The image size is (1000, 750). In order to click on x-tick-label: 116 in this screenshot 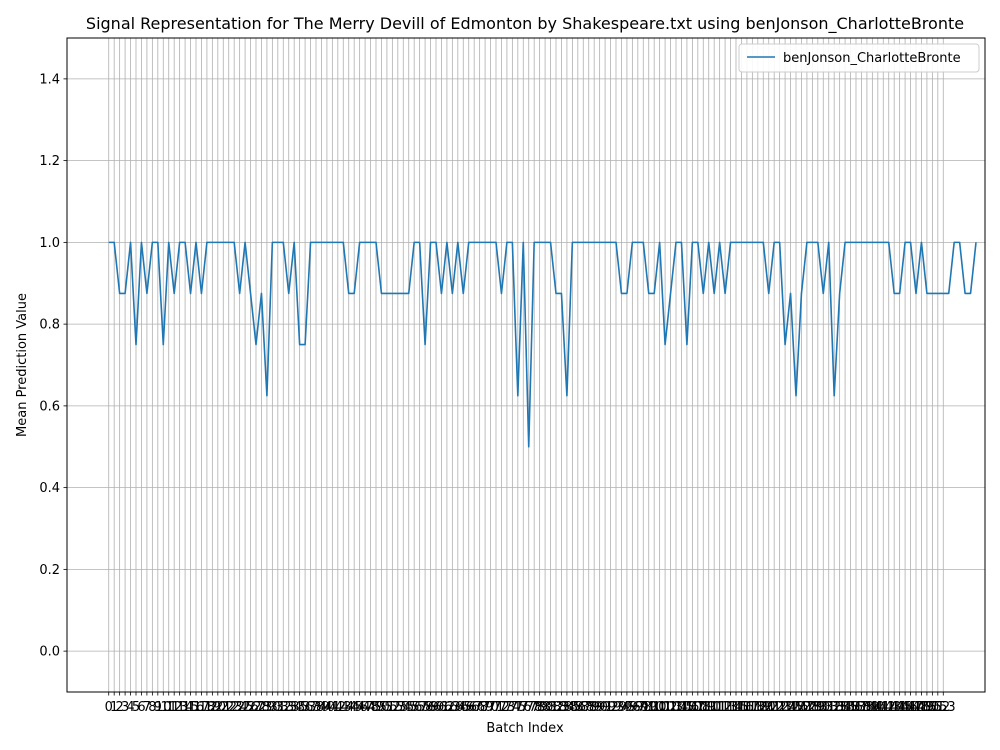, I will do `click(741, 707)`.